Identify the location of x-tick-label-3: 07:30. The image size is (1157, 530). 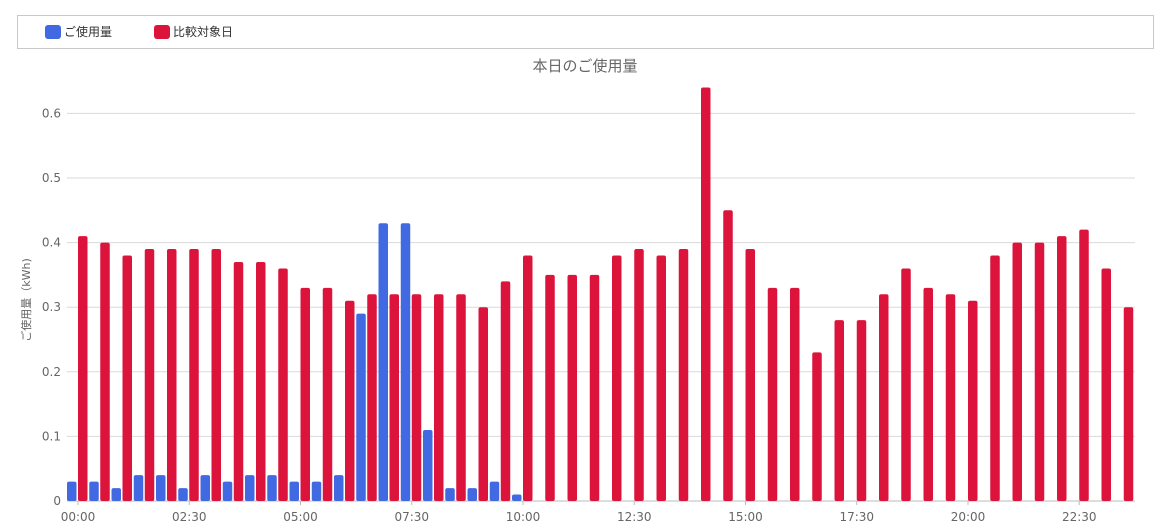
(411, 517).